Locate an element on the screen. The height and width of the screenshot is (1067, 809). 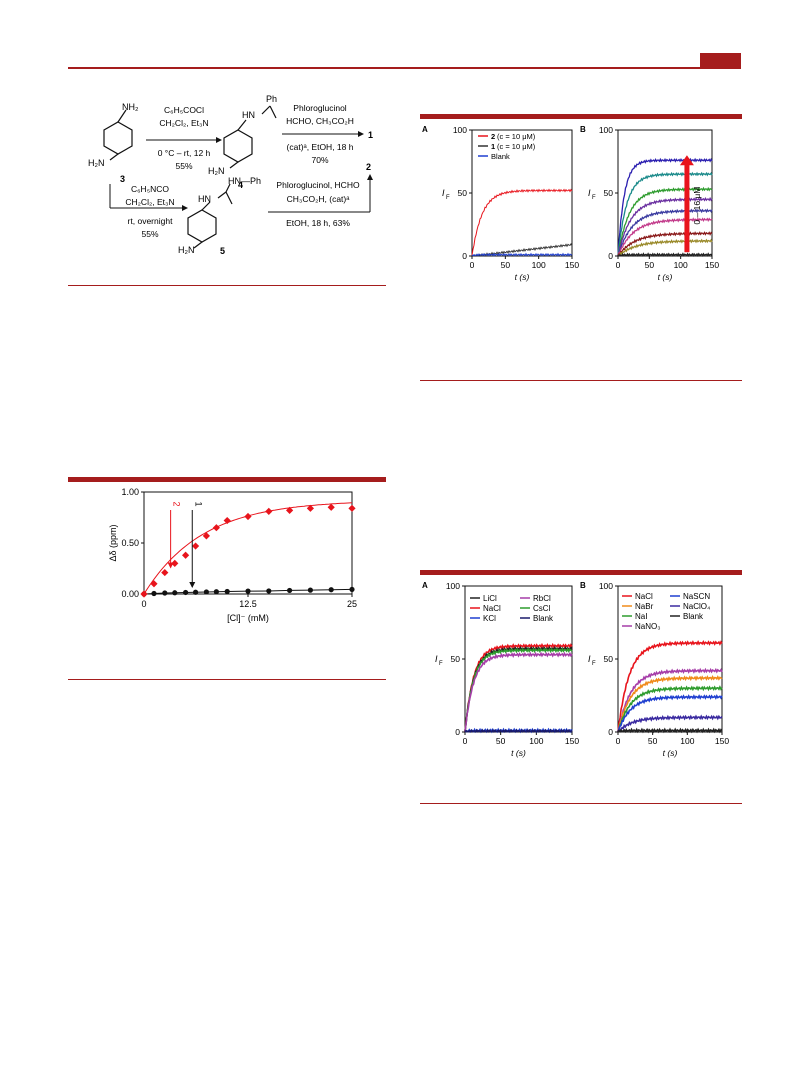
compound-3-label: 3 is located at coordinates (122, 179).